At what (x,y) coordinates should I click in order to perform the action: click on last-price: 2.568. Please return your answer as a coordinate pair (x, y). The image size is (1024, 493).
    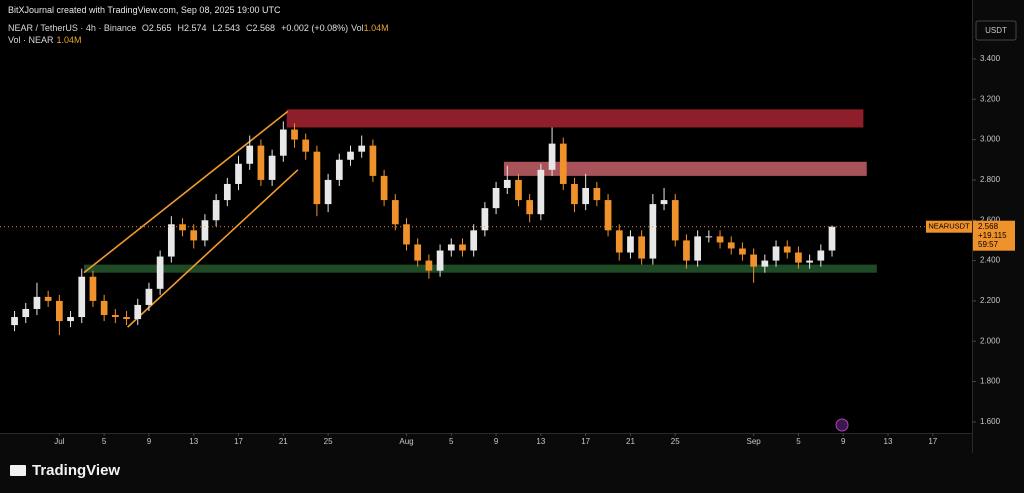
    Looking at the image, I should click on (988, 226).